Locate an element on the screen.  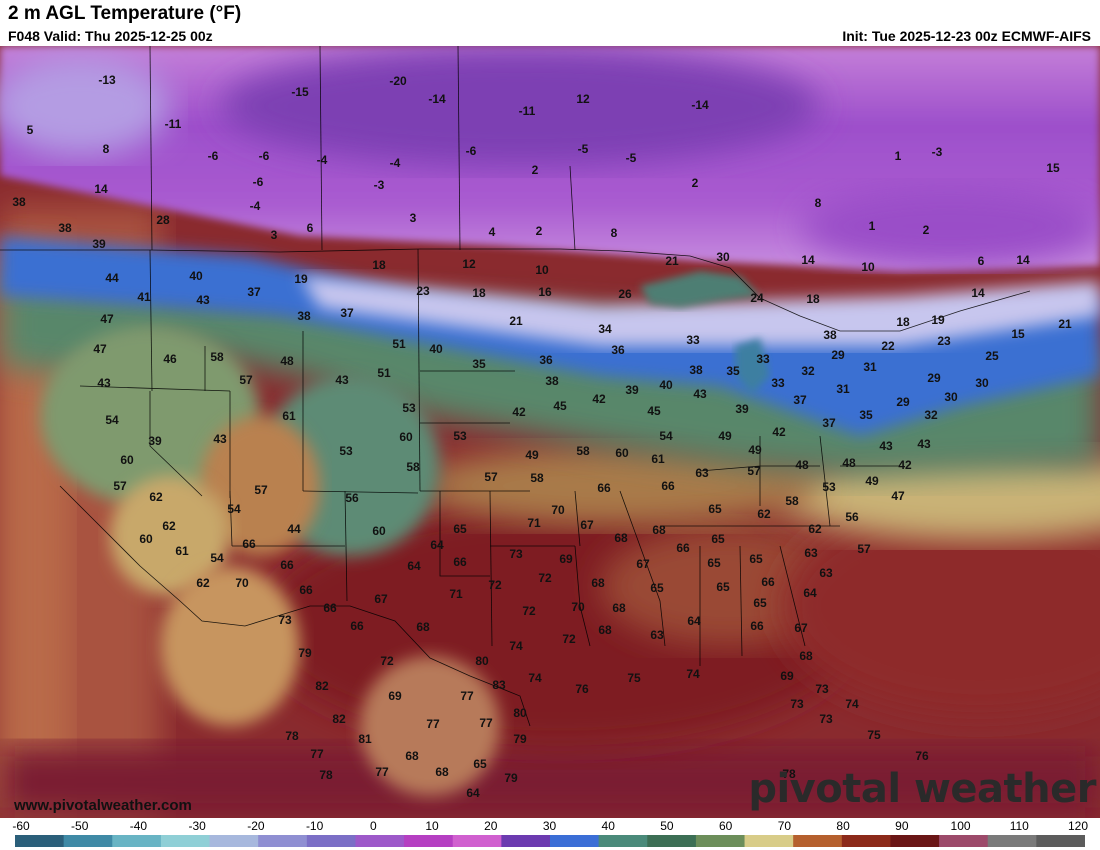
temperature-value: 10 is located at coordinates (868, 267).